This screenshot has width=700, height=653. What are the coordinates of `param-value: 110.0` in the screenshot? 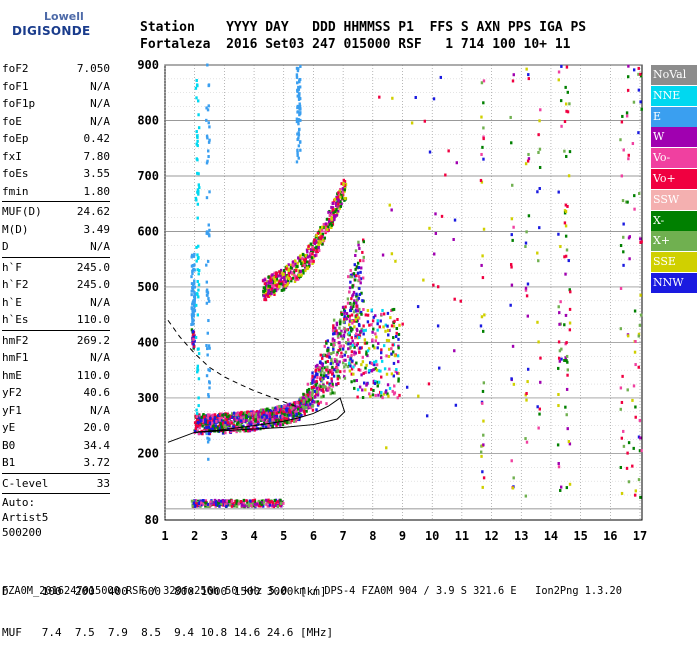 It's located at (93, 375).